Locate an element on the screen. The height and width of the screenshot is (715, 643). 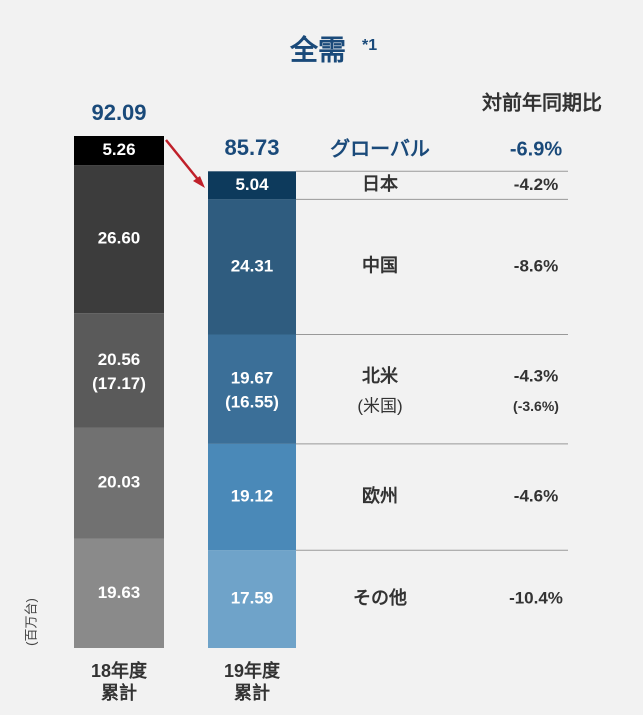
segment-label: 19.63 is located at coordinates (119, 592).